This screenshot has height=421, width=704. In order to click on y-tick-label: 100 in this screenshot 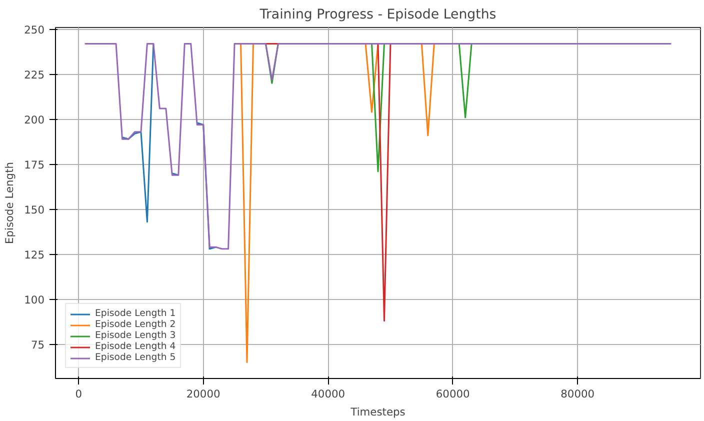, I will do `click(34, 299)`.